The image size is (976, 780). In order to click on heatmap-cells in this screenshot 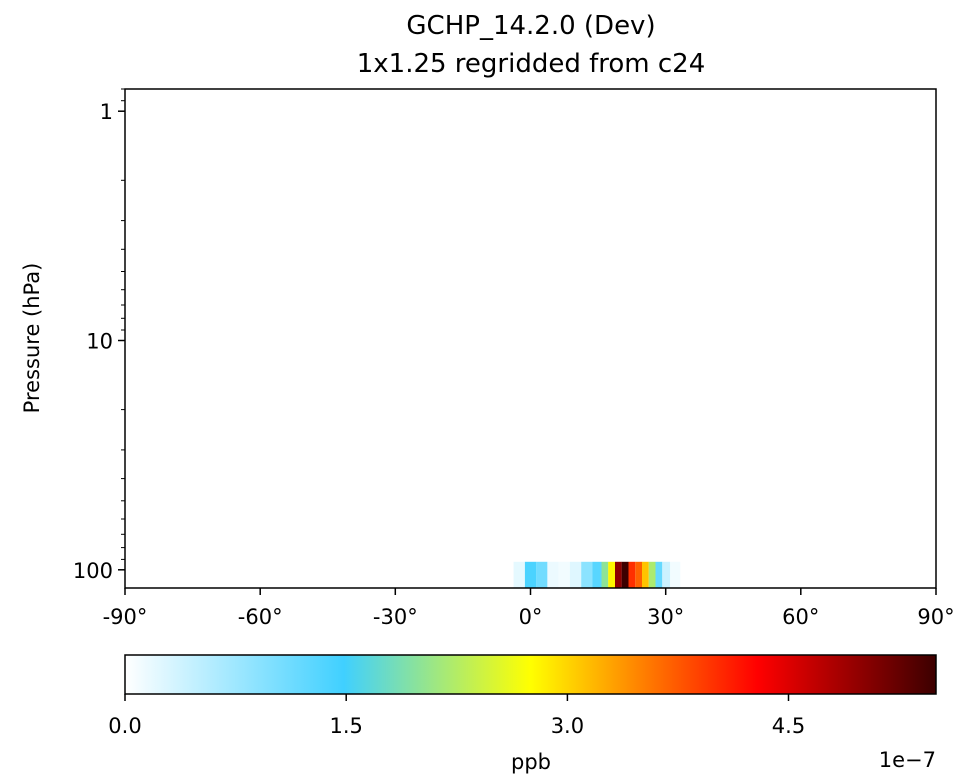, I will do `click(597, 574)`.